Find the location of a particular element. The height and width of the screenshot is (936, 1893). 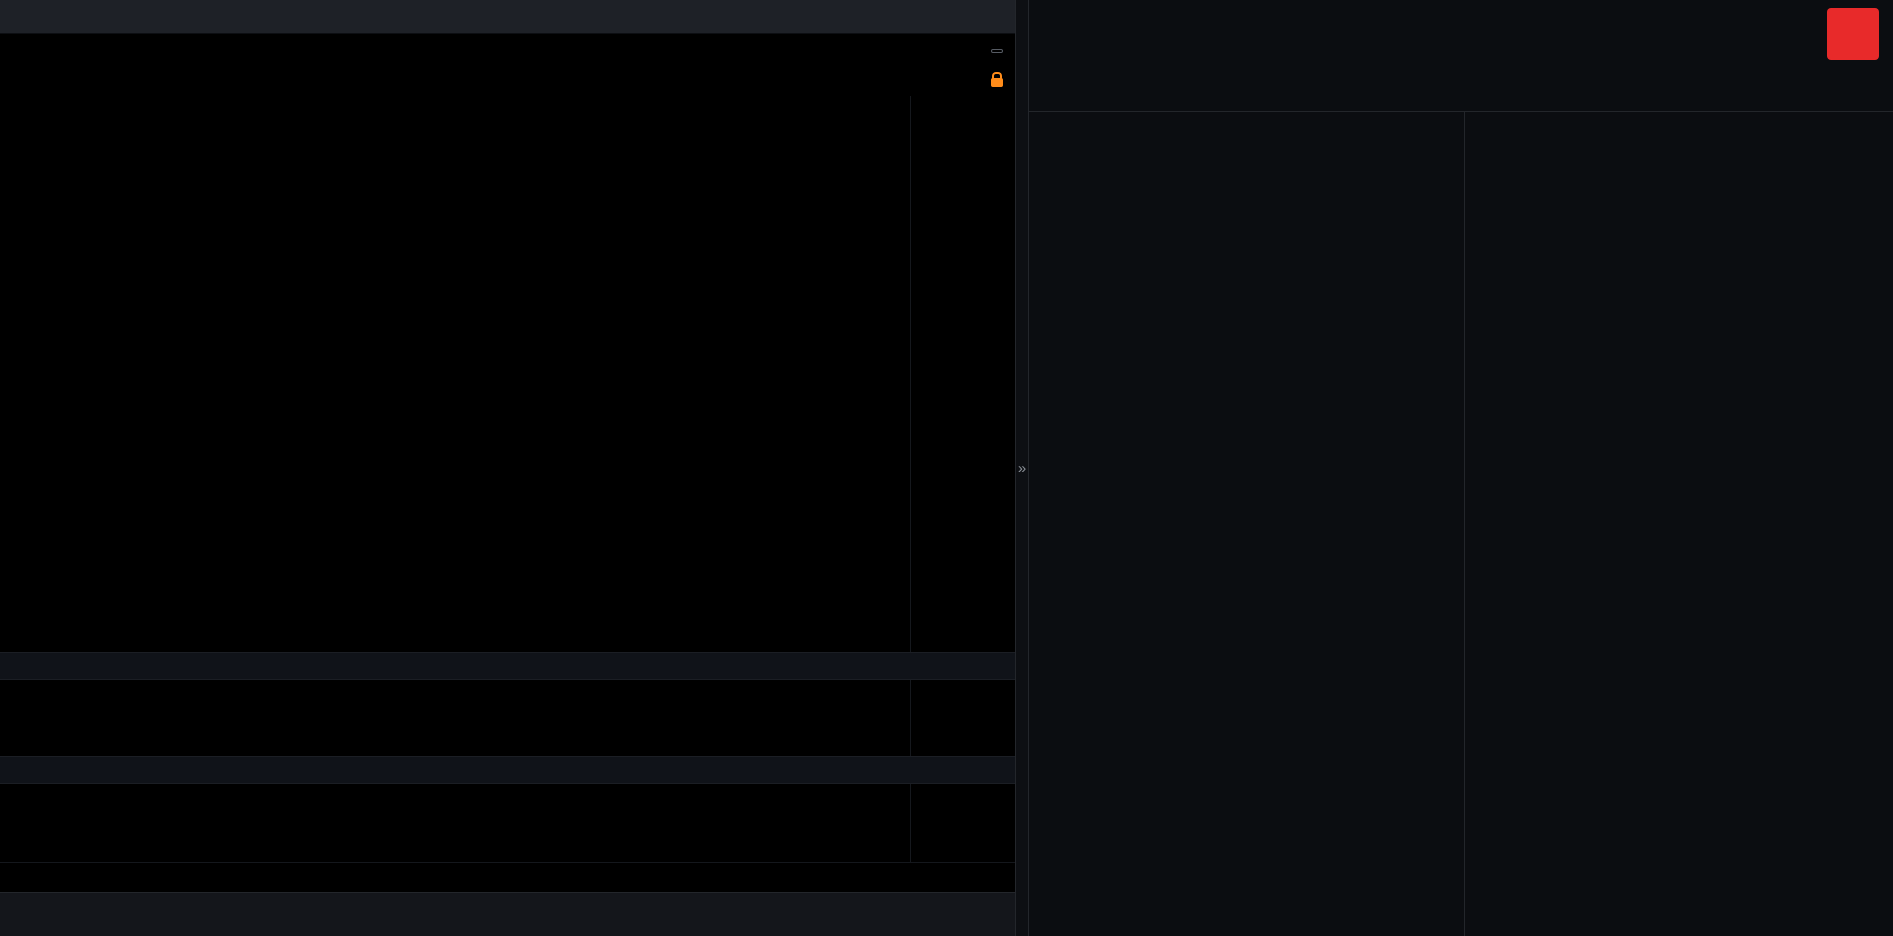

macd-chart is located at coordinates (455, 823).